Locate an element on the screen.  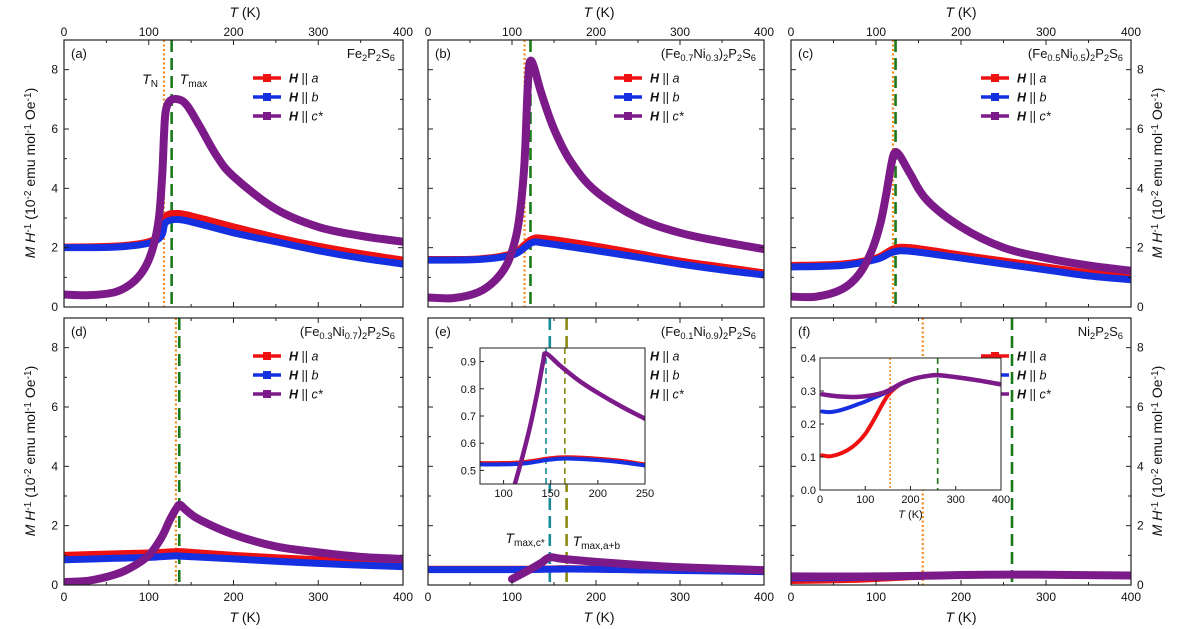
inset-line-b is located at coordinates (562, 462).